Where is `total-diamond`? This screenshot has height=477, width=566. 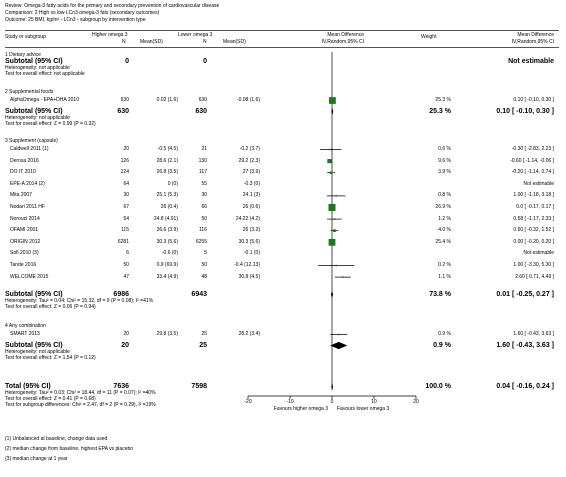
total-diamond is located at coordinates (332, 386).